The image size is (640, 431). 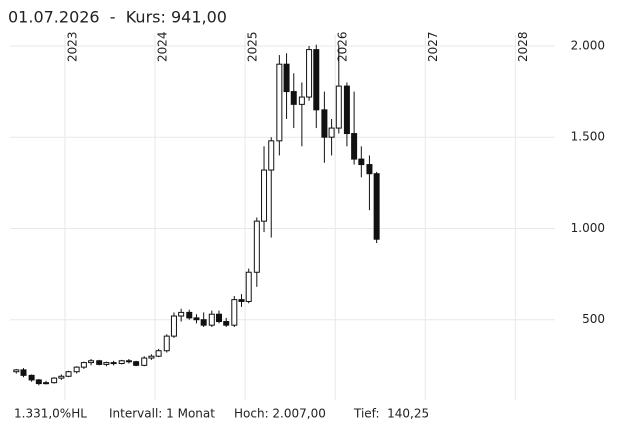 I want to click on y-tick-label: 500, so click(x=593, y=319).